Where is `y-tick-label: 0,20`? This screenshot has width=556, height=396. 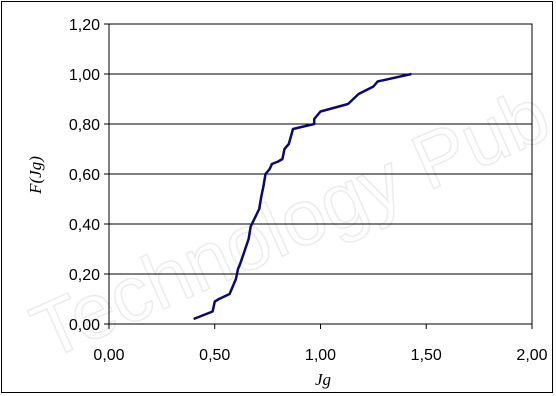 y-tick-label: 0,20 is located at coordinates (84, 275).